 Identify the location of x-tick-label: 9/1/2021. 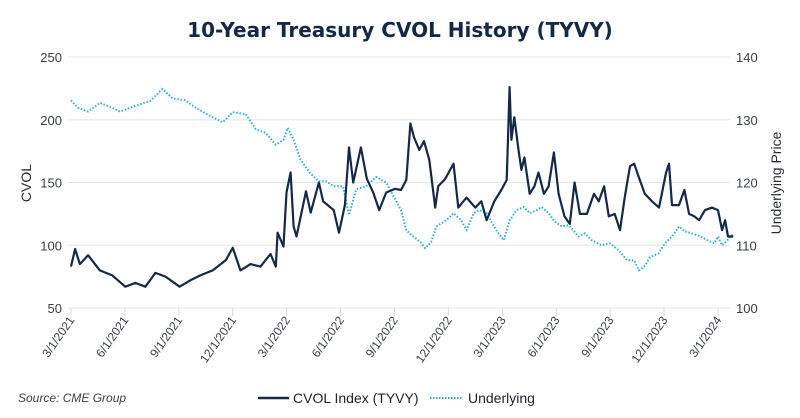
(166, 336).